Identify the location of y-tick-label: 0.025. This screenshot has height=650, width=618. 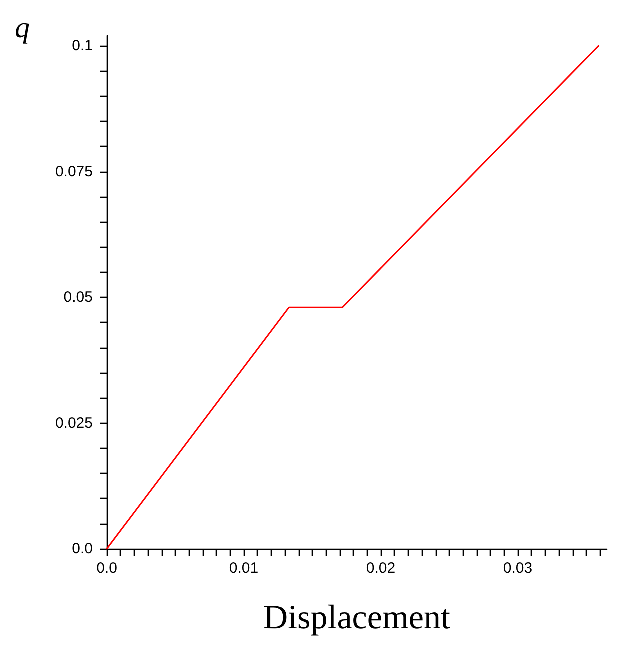
(74, 423).